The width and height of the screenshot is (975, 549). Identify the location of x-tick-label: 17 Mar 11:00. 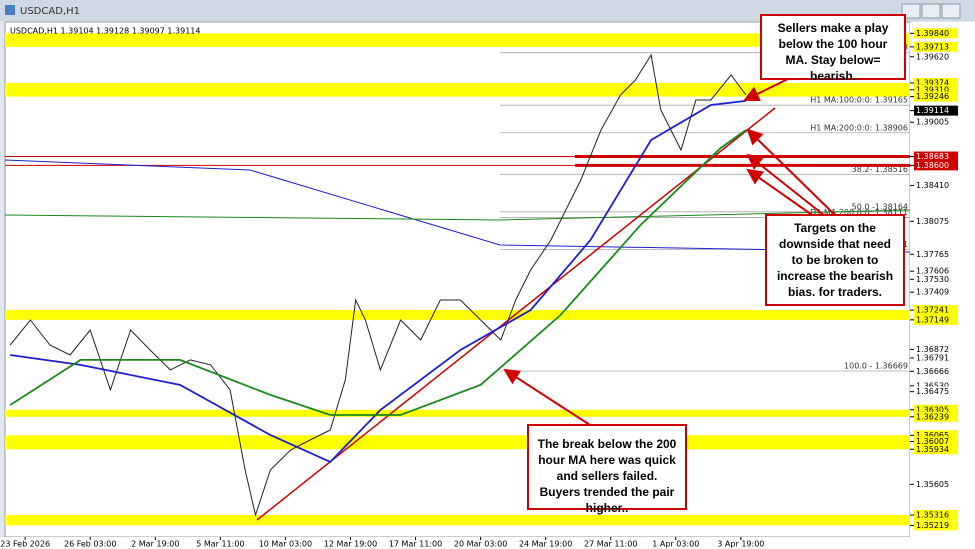
(415, 544).